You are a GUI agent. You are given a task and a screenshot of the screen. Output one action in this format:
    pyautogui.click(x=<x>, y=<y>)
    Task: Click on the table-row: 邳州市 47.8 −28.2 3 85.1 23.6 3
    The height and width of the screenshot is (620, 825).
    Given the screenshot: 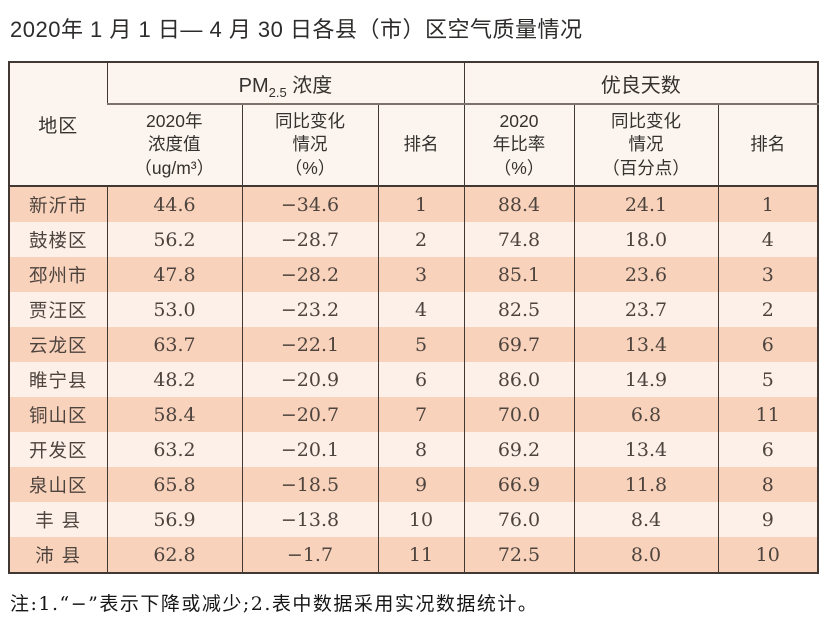 What is the action you would take?
    pyautogui.click(x=414, y=274)
    